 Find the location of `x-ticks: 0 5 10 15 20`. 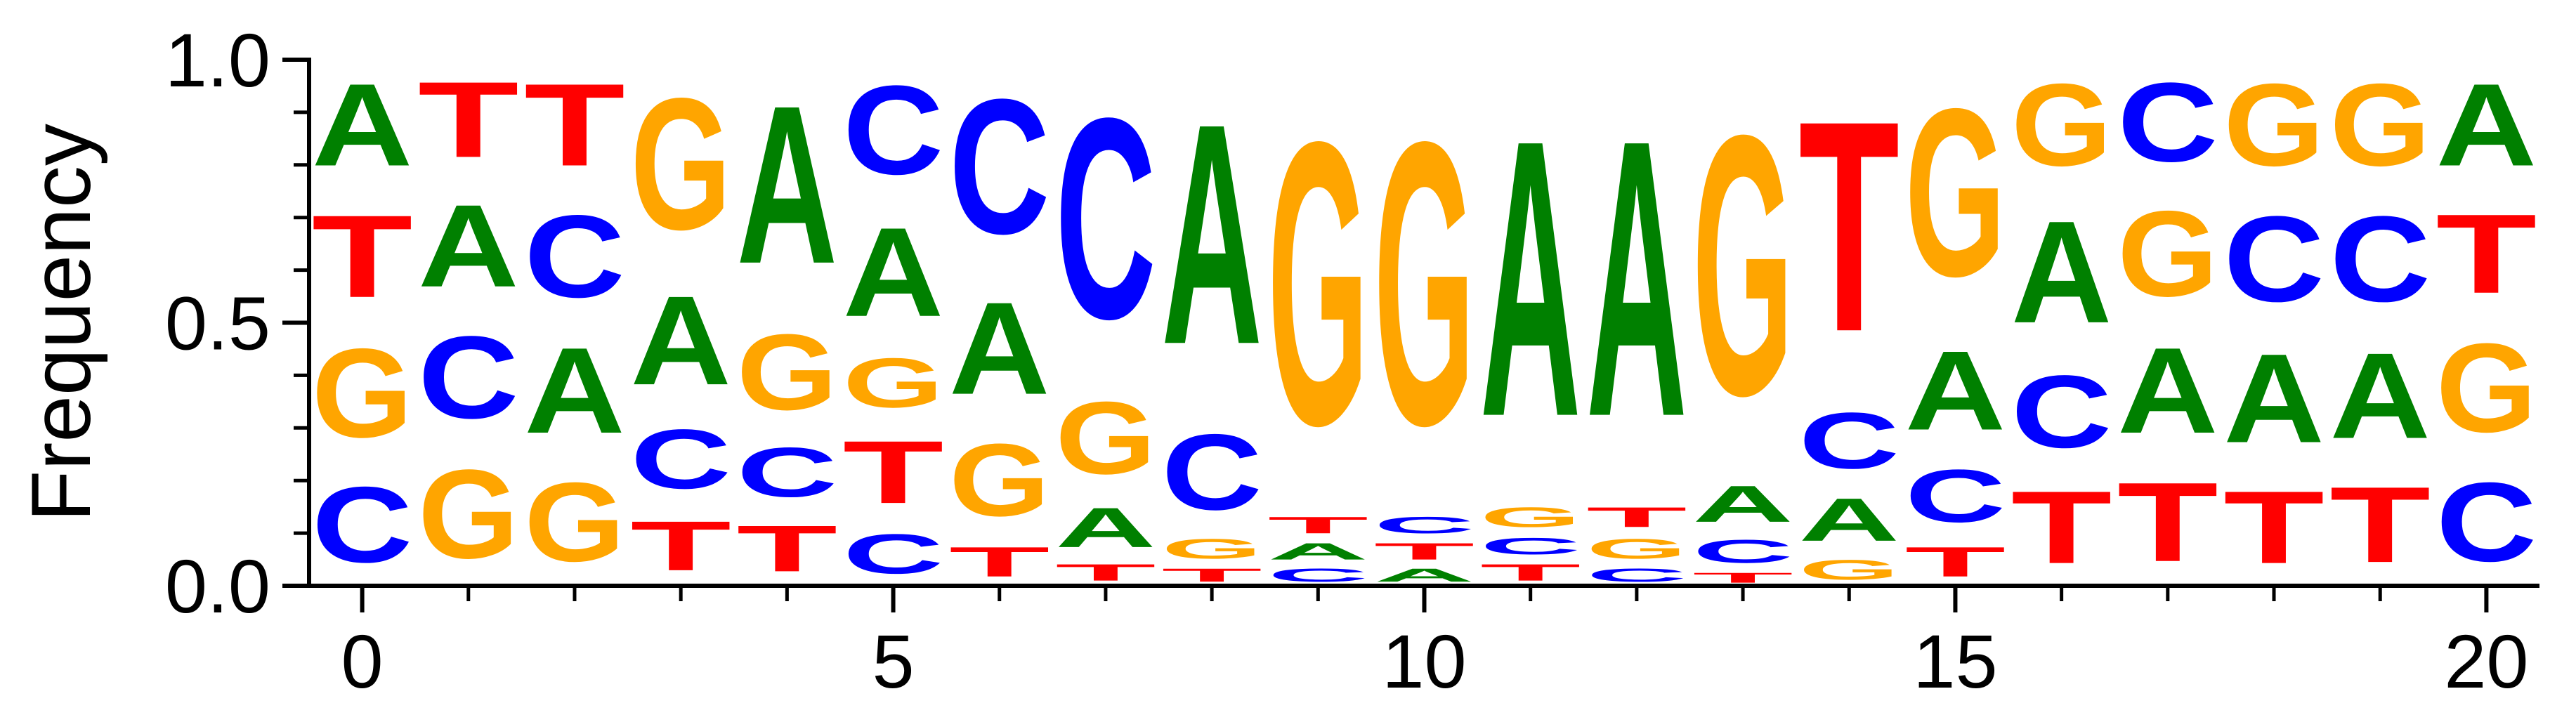

x-ticks: 0 5 10 15 20 is located at coordinates (1435, 645).